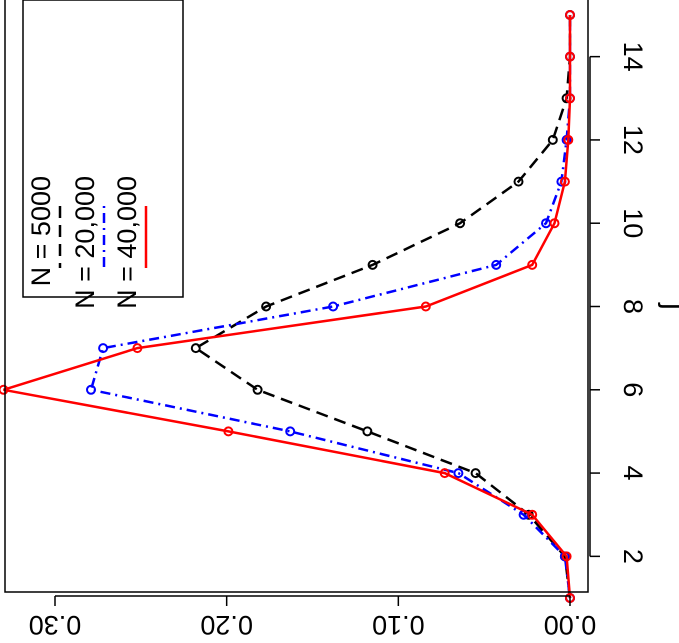  I want to click on x-tick-label-6: 6, so click(633, 389).